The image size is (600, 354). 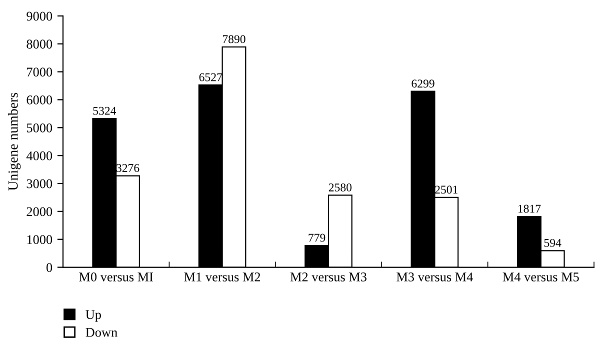 I want to click on legend-label: Down, so click(x=102, y=332).